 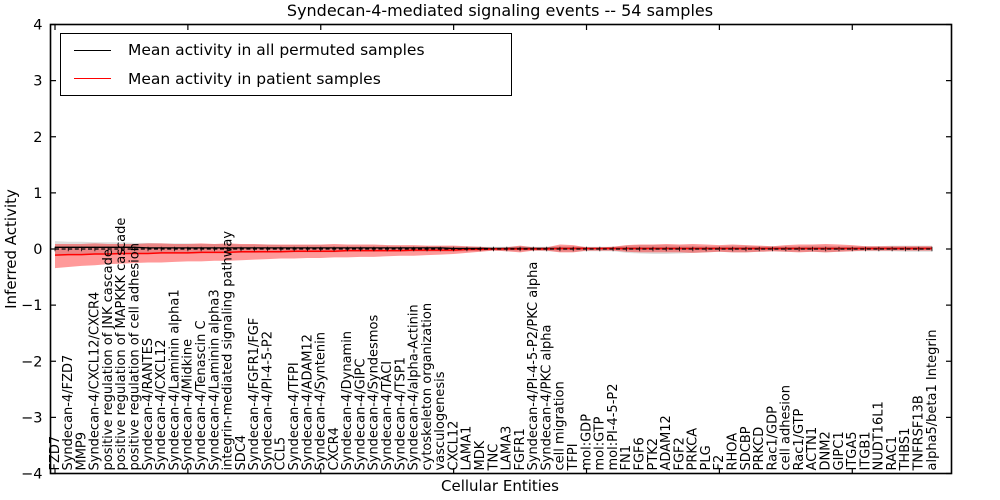 What do you see at coordinates (865, 450) in the screenshot?
I see `entity-tick-label: ITGB1` at bounding box center [865, 450].